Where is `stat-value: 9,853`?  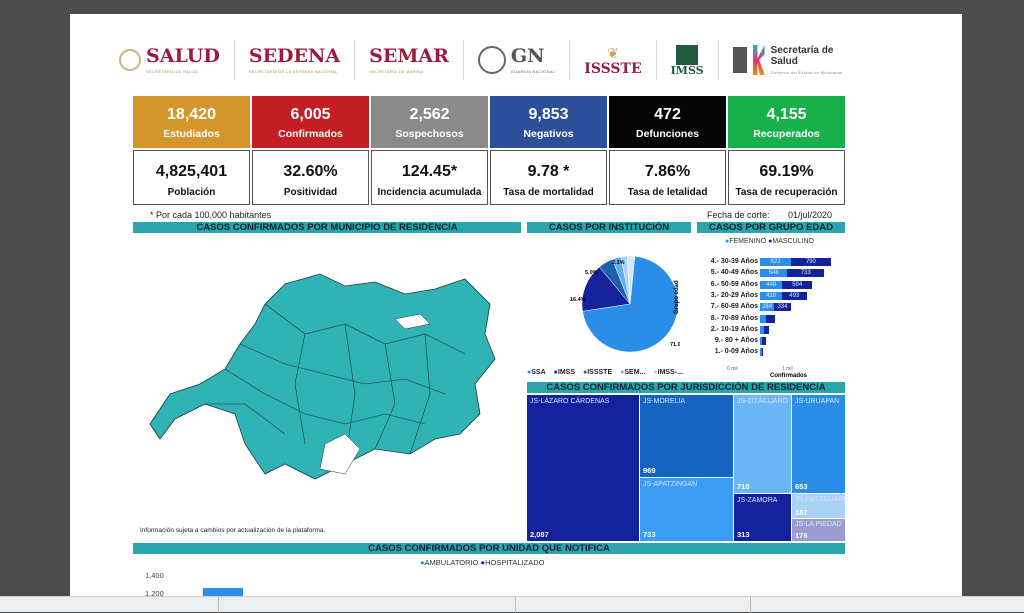
stat-value: 9,853 is located at coordinates (548, 114).